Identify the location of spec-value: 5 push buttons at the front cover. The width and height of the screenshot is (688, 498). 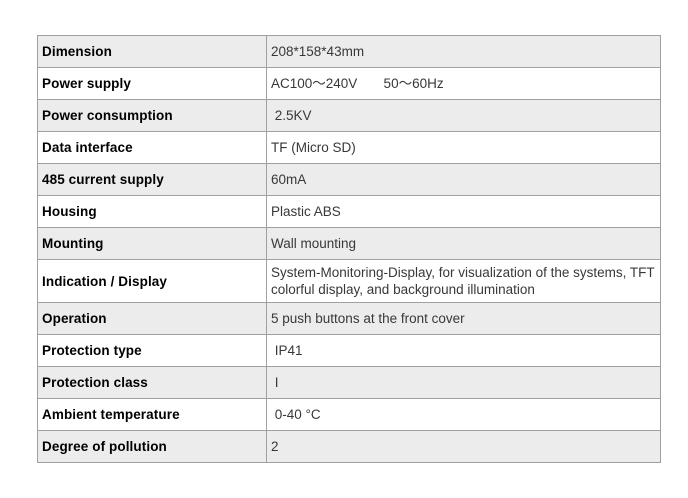
(463, 318).